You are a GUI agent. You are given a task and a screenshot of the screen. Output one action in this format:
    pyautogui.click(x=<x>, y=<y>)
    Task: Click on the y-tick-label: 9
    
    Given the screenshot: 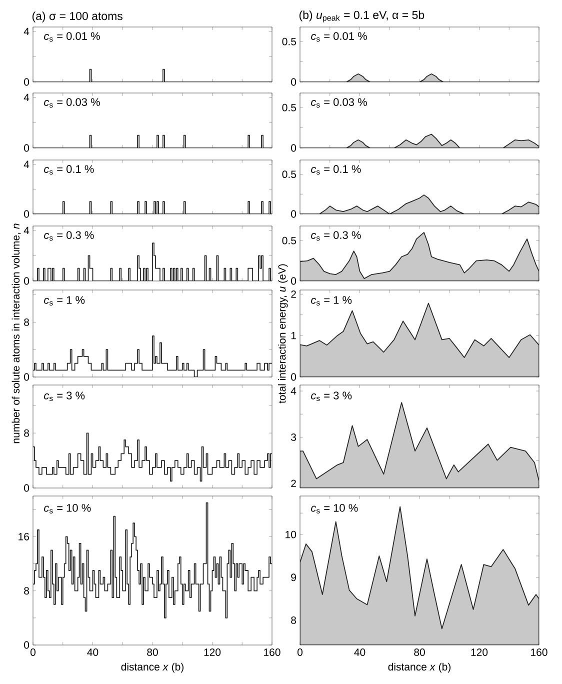 What is the action you would take?
    pyautogui.click(x=293, y=578)
    